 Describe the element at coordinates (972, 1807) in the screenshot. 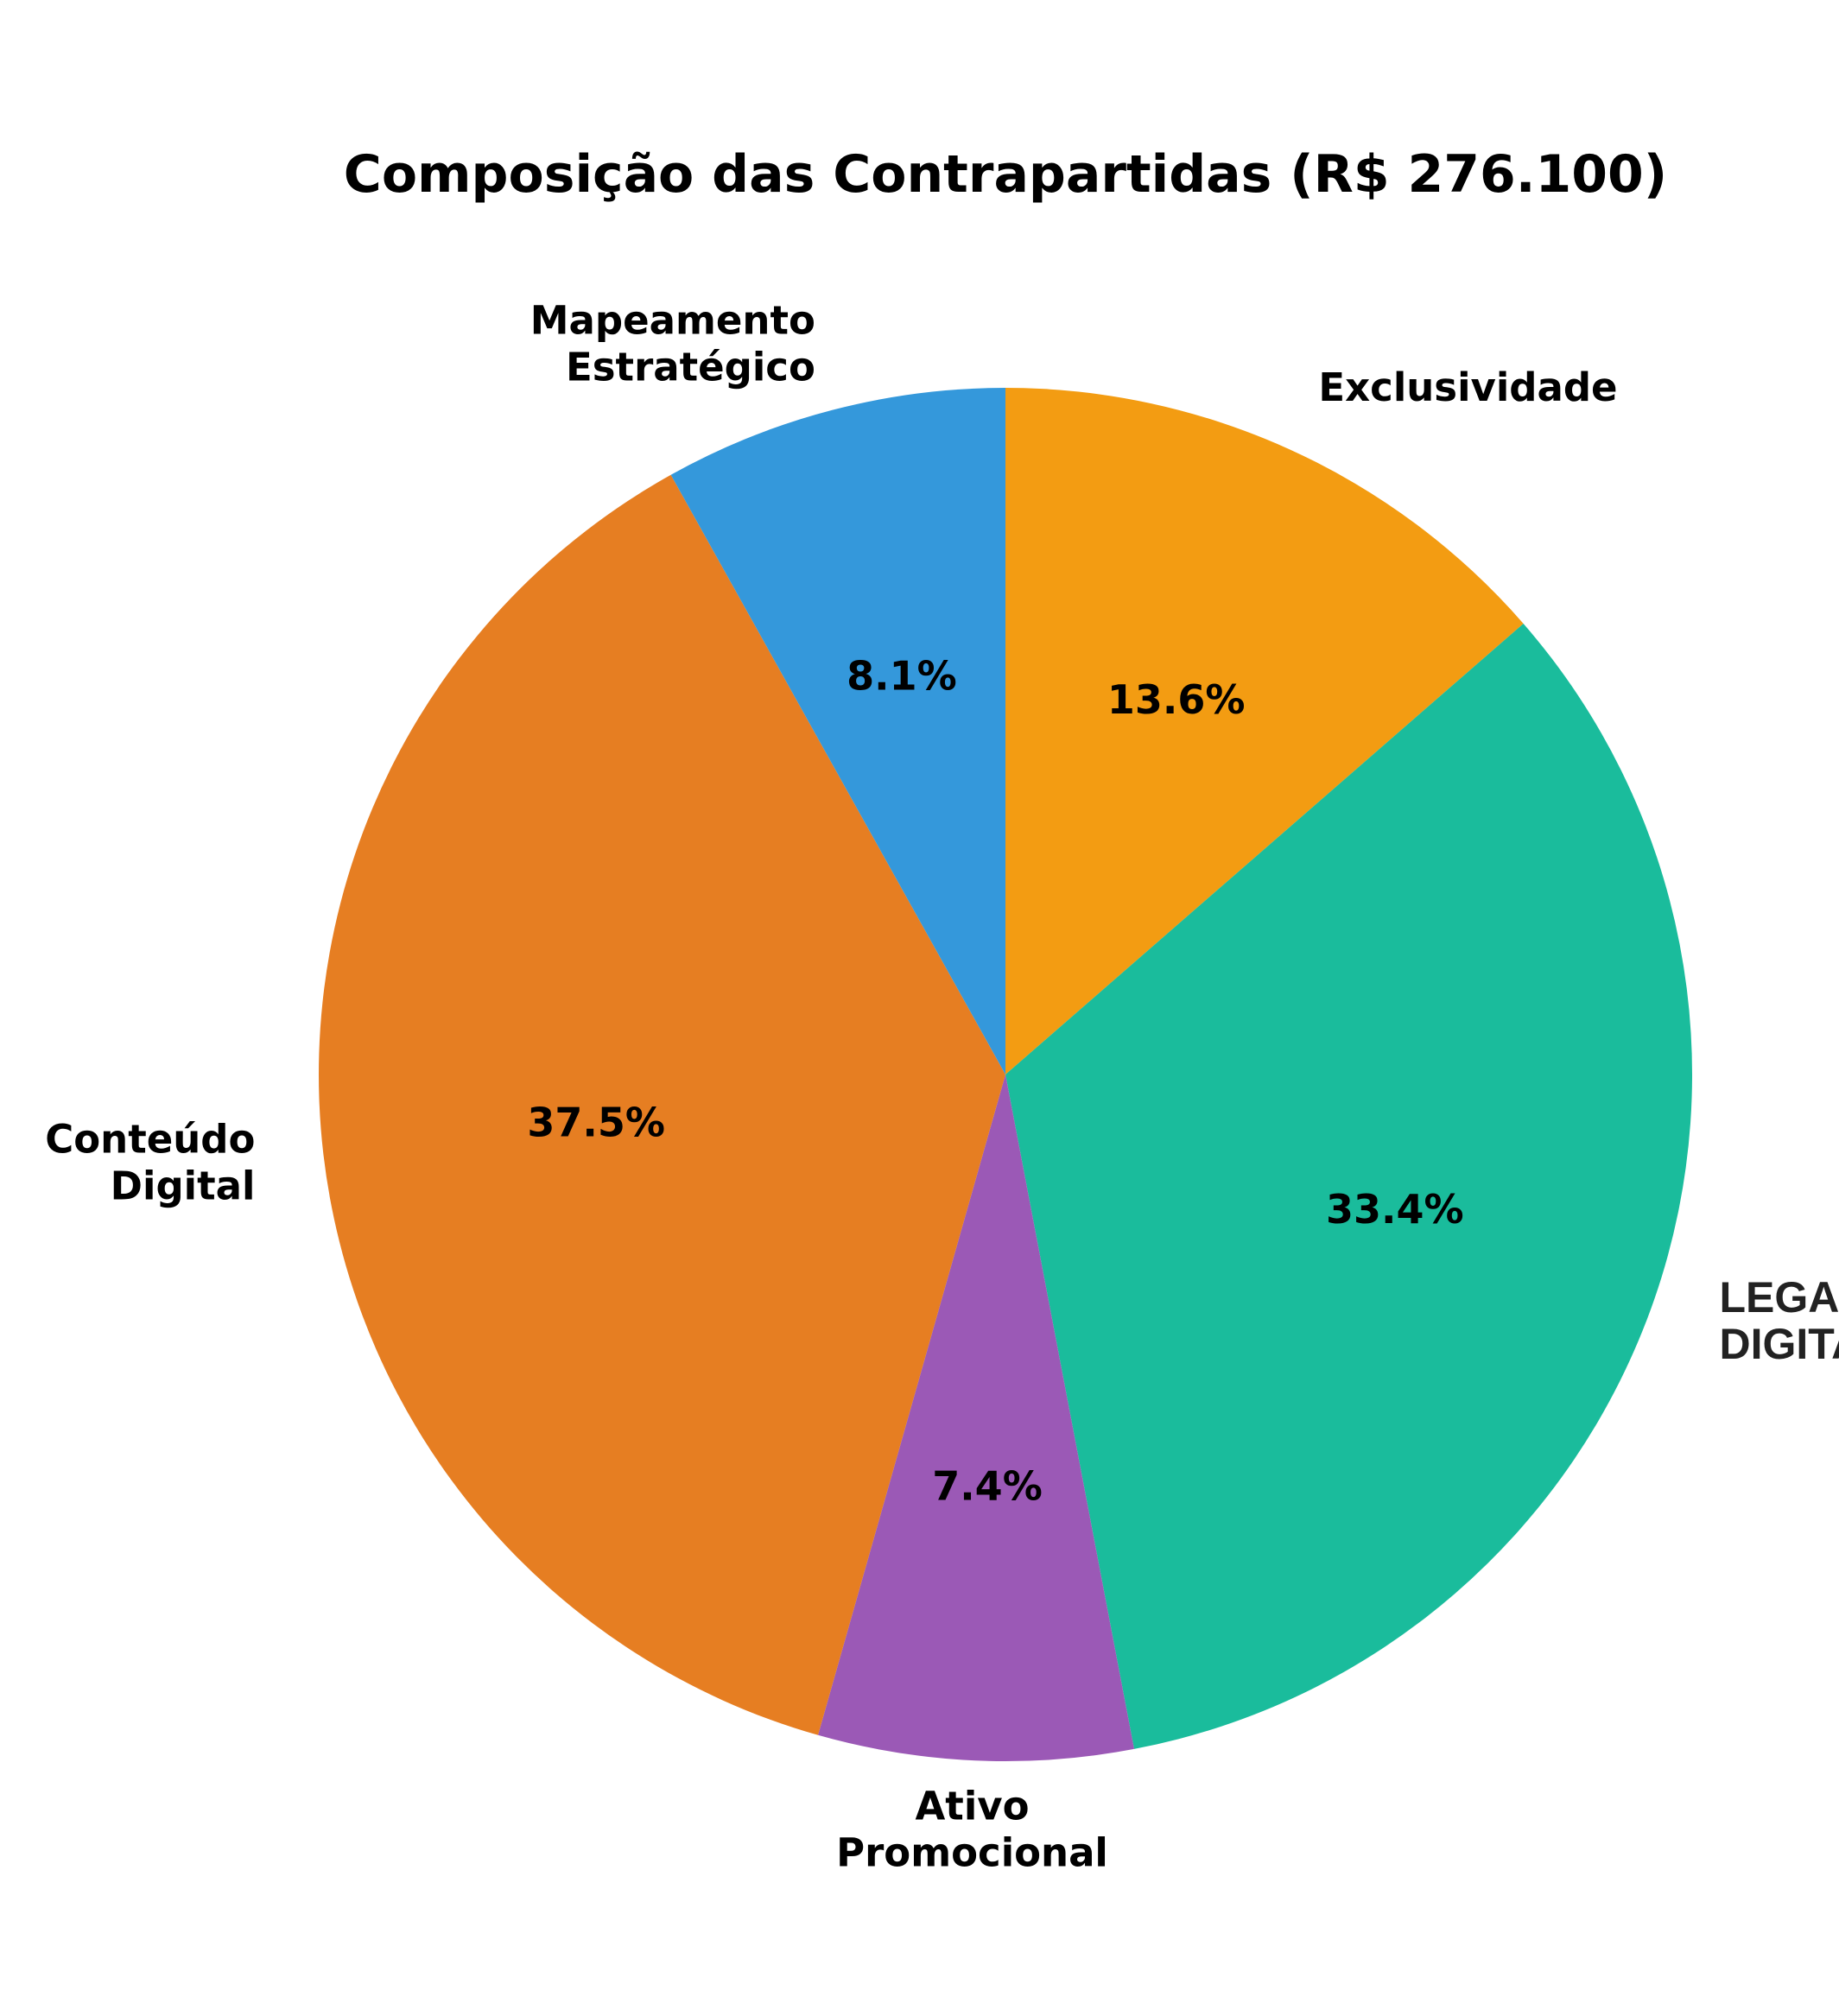

I see `label-line: Ativo` at that location.